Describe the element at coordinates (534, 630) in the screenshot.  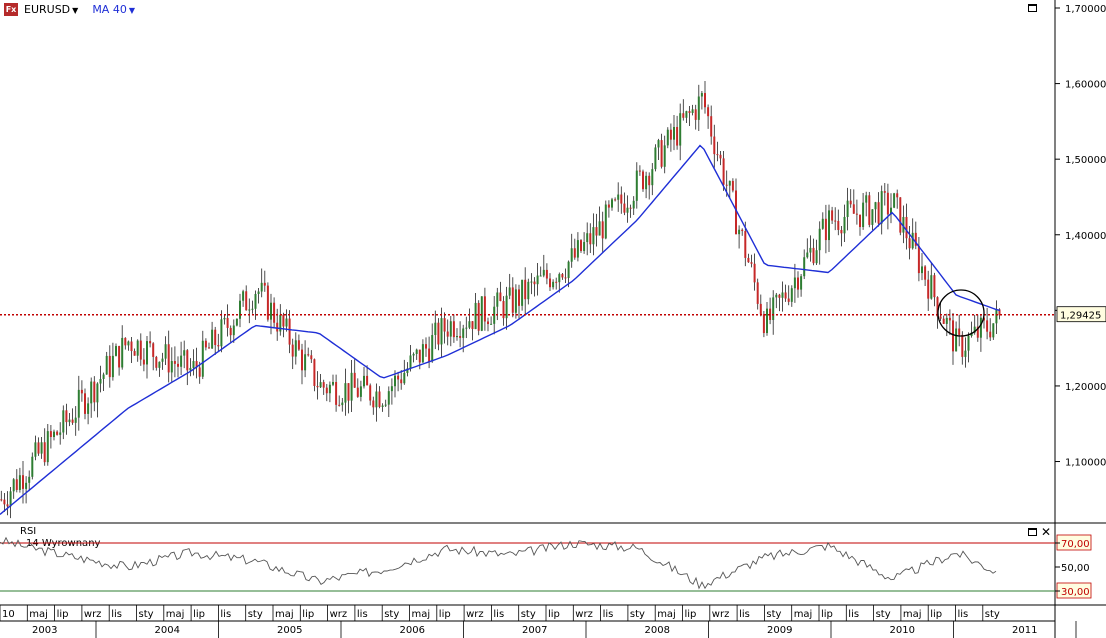
I see `x-tick-label-year: 2007` at that location.